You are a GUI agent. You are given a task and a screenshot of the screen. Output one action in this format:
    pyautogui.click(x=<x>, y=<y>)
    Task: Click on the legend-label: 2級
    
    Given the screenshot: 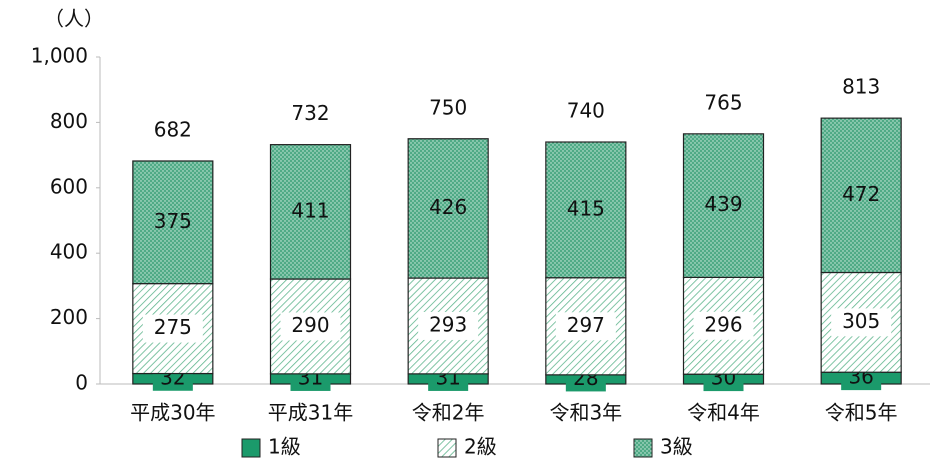 What is the action you would take?
    pyautogui.click(x=480, y=447)
    